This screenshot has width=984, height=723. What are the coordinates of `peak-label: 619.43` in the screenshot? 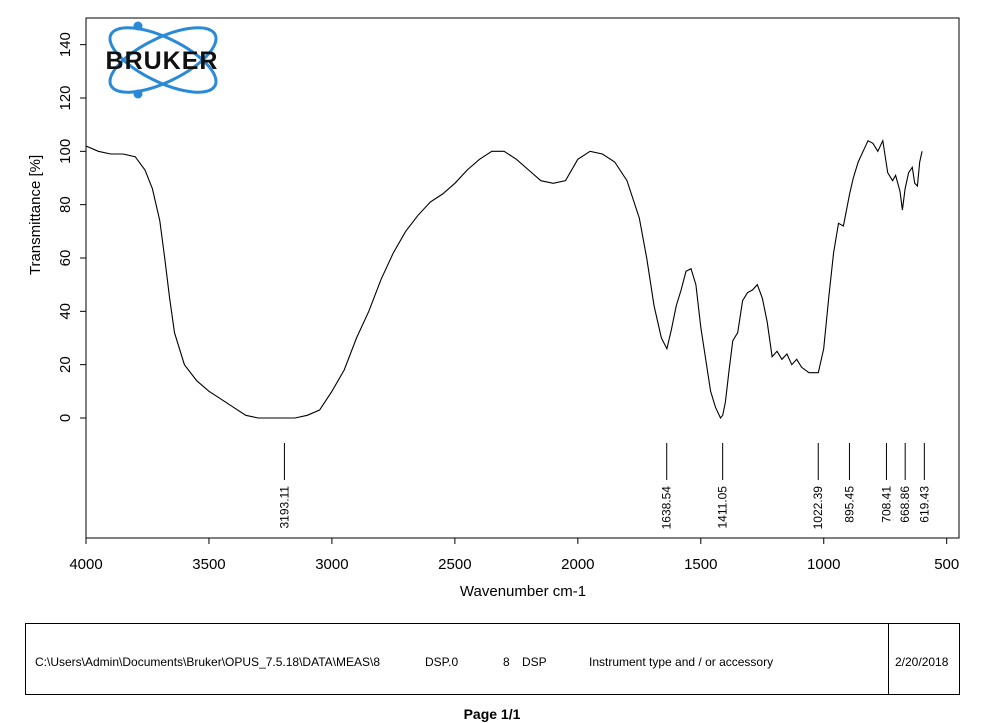 It's located at (924, 504).